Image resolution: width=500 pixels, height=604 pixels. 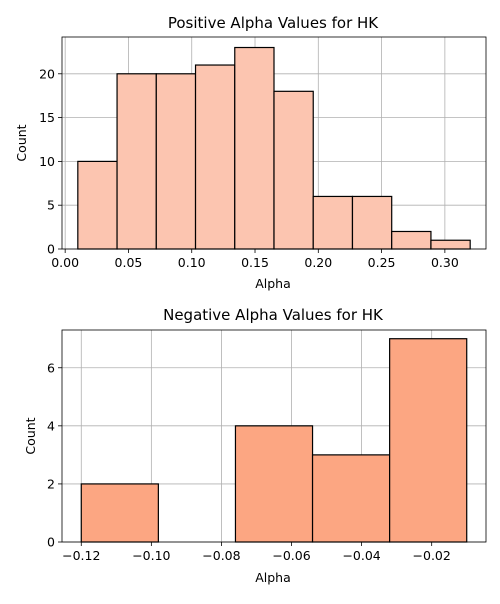 What do you see at coordinates (255, 262) in the screenshot?
I see `x-tick-label: 0.15` at bounding box center [255, 262].